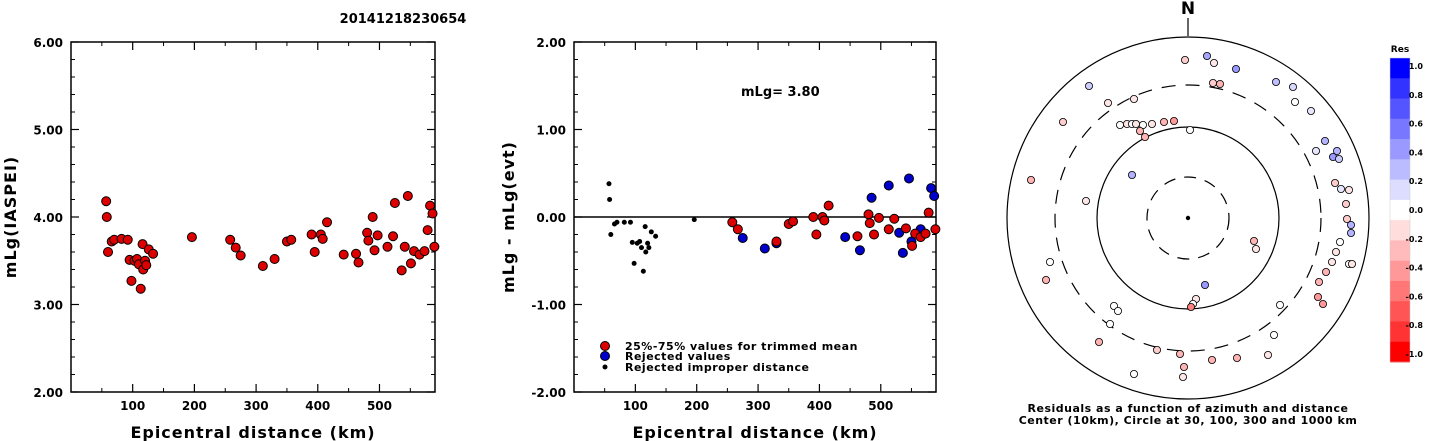 This screenshot has height=441, width=1437. What do you see at coordinates (317, 406) in the screenshot?
I see `x-tick-label: 400` at bounding box center [317, 406].